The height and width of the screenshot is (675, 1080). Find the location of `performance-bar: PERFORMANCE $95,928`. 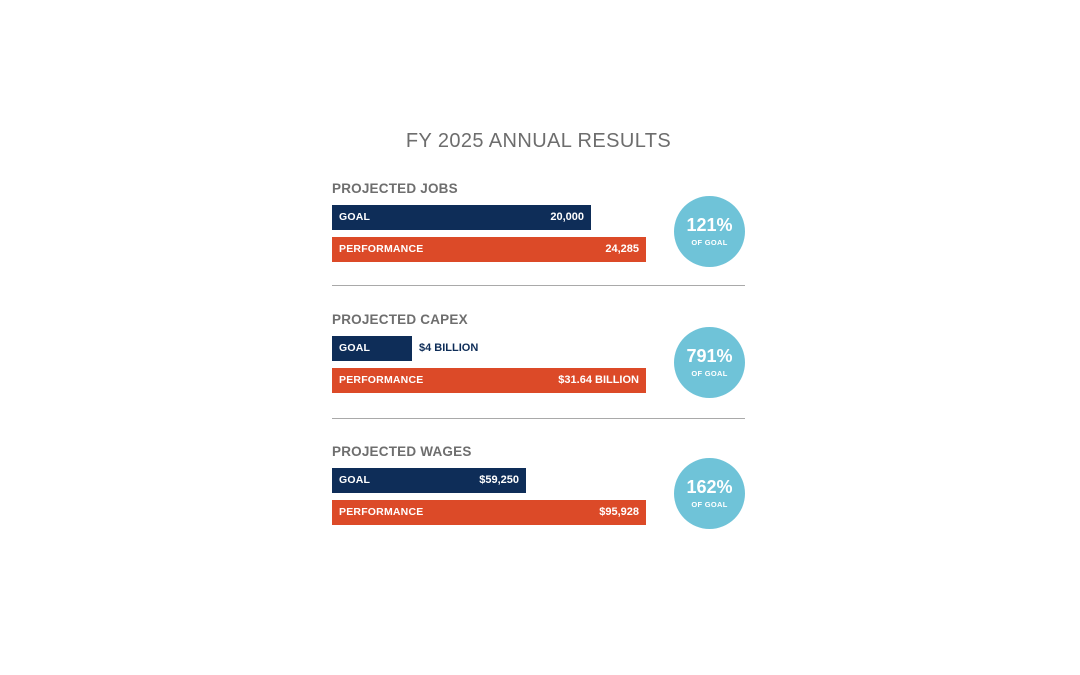

performance-bar: PERFORMANCE $95,928 is located at coordinates (489, 512).